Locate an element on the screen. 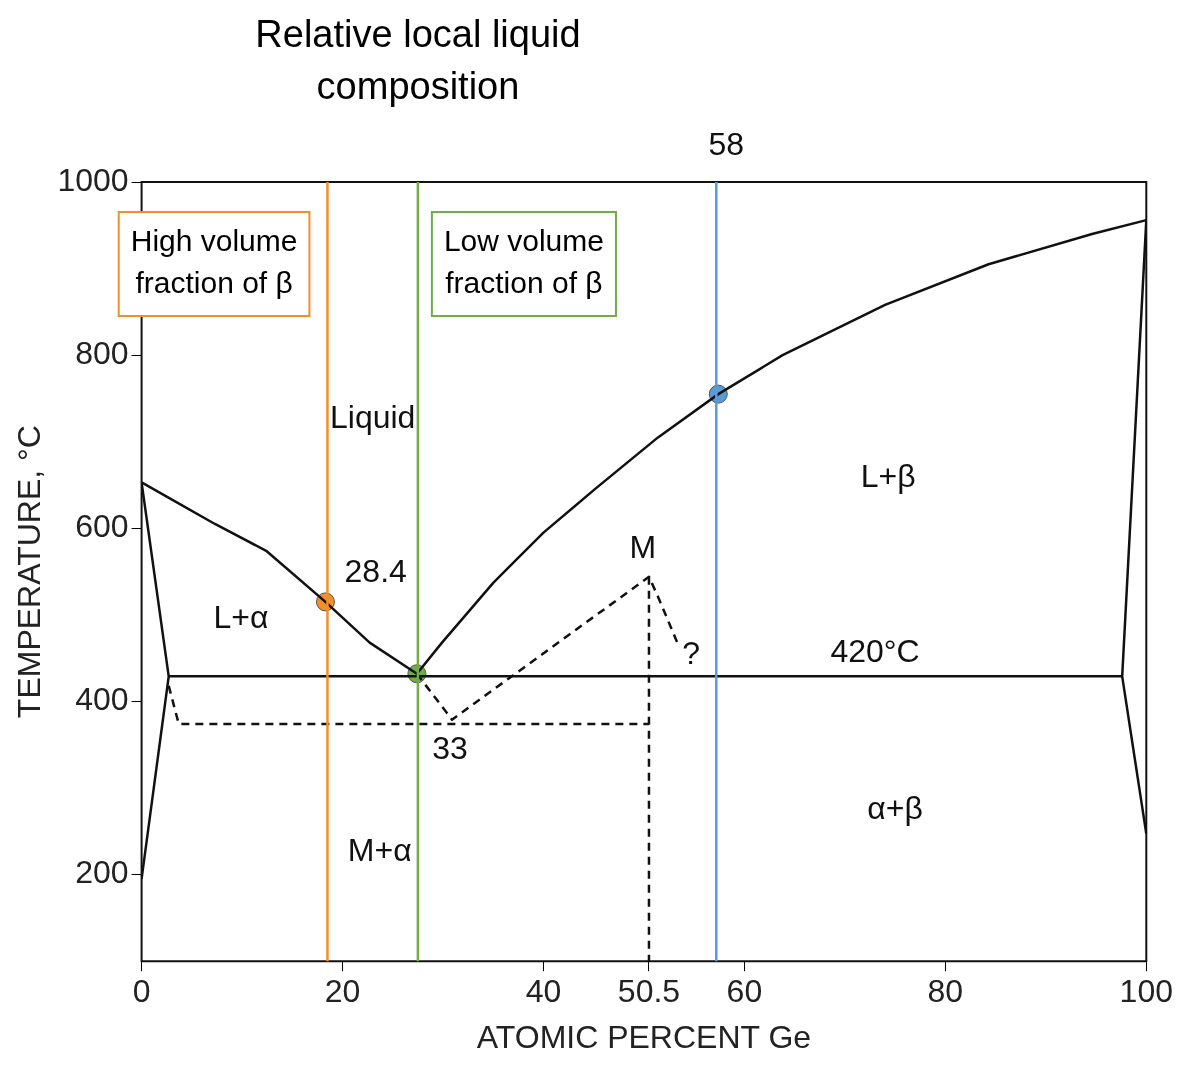 This screenshot has width=1184, height=1074. x-tick-label: 60 is located at coordinates (744, 991).